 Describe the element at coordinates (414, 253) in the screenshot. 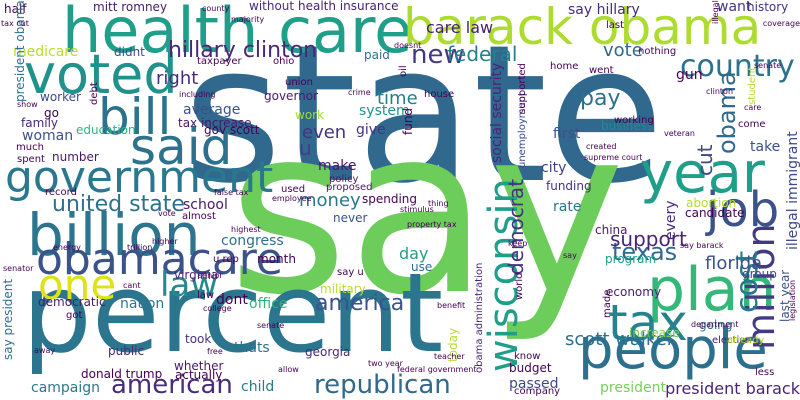

I see `cloud-word: day` at that location.